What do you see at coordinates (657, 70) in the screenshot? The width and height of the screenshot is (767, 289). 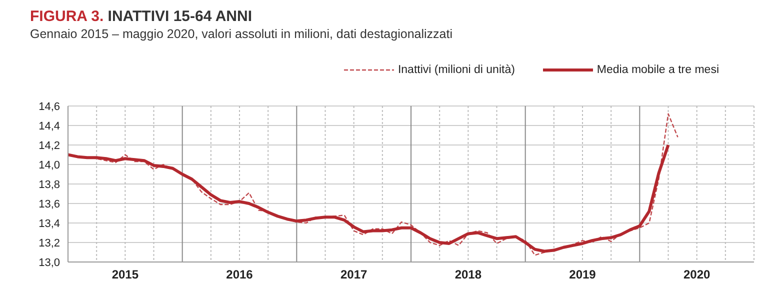 I see `legend-label: Media mobile a tre mesi` at bounding box center [657, 70].